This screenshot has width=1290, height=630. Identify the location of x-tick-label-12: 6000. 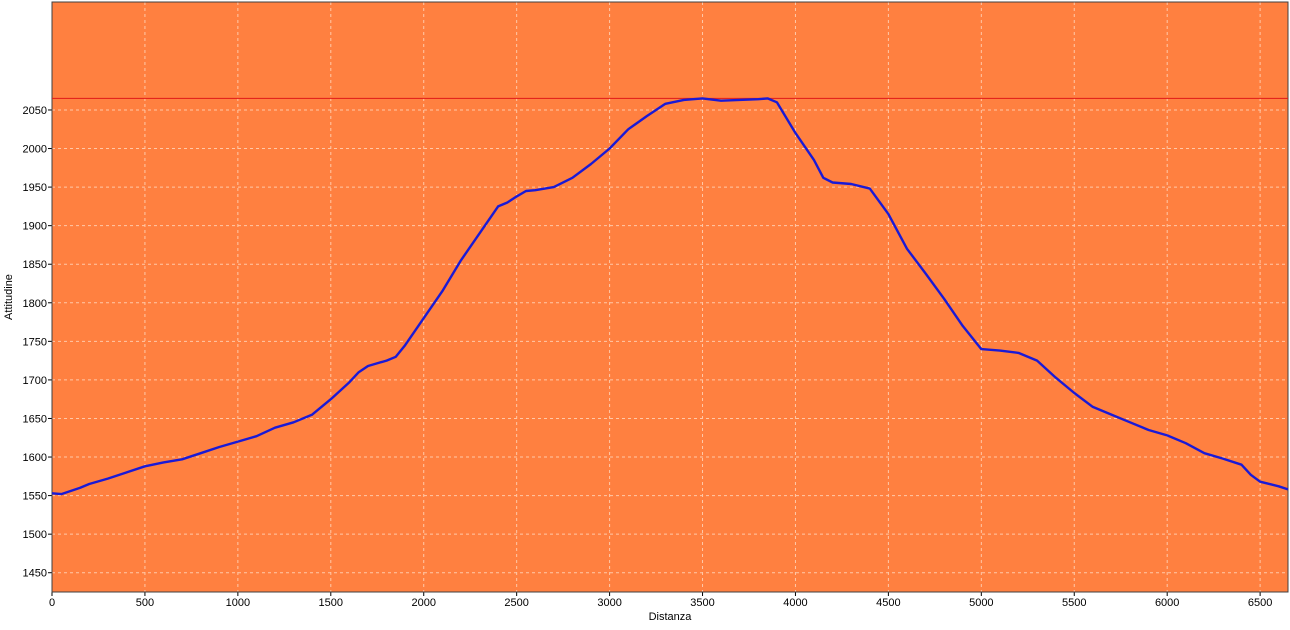
(1167, 603).